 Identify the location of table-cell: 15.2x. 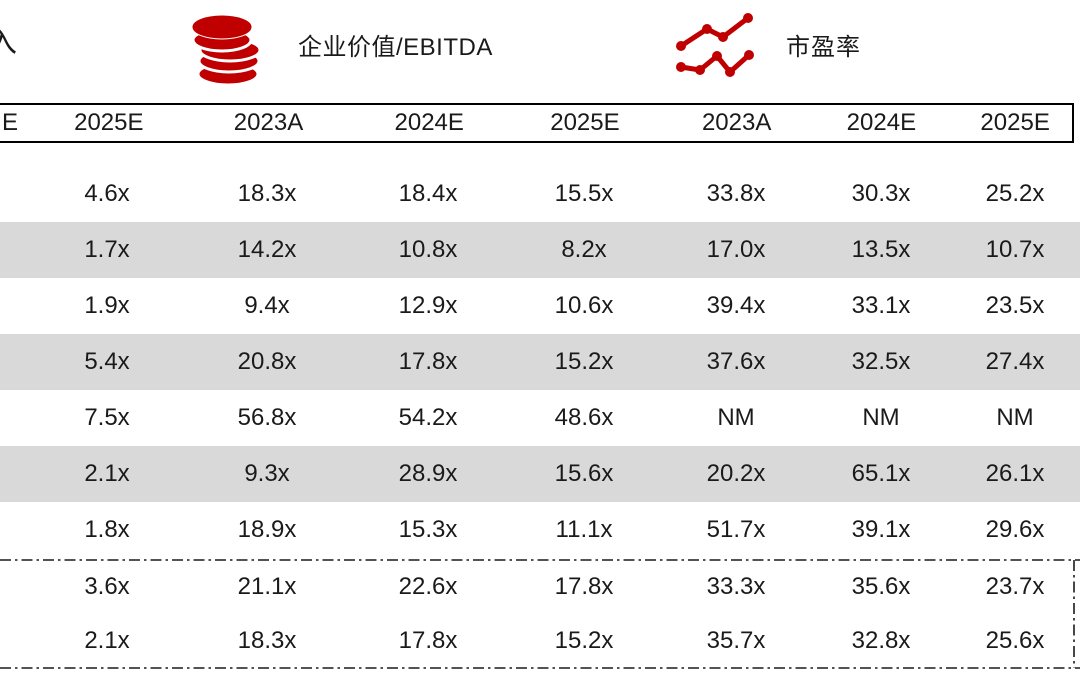
(584, 361).